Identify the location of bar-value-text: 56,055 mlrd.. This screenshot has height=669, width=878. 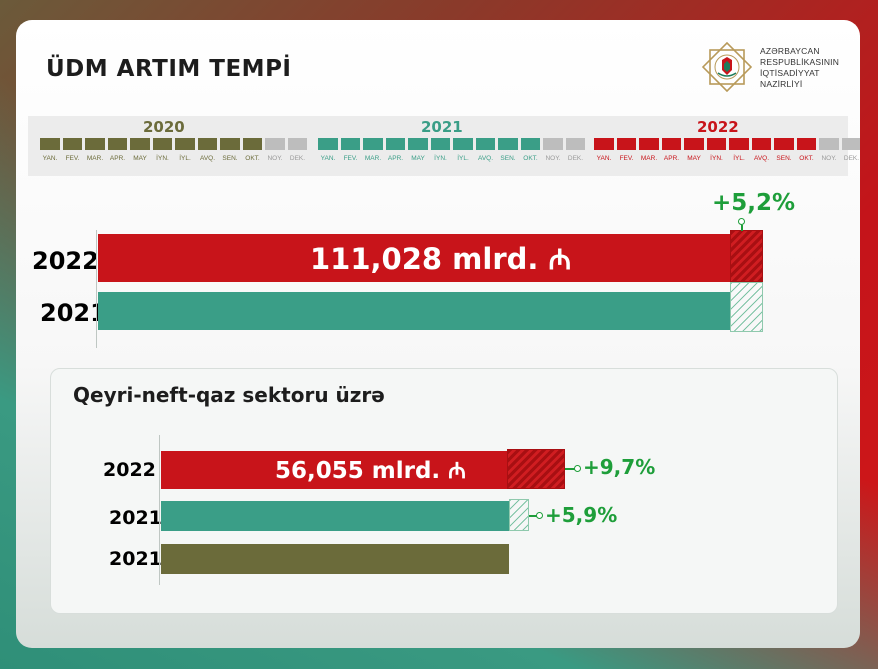
(358, 471).